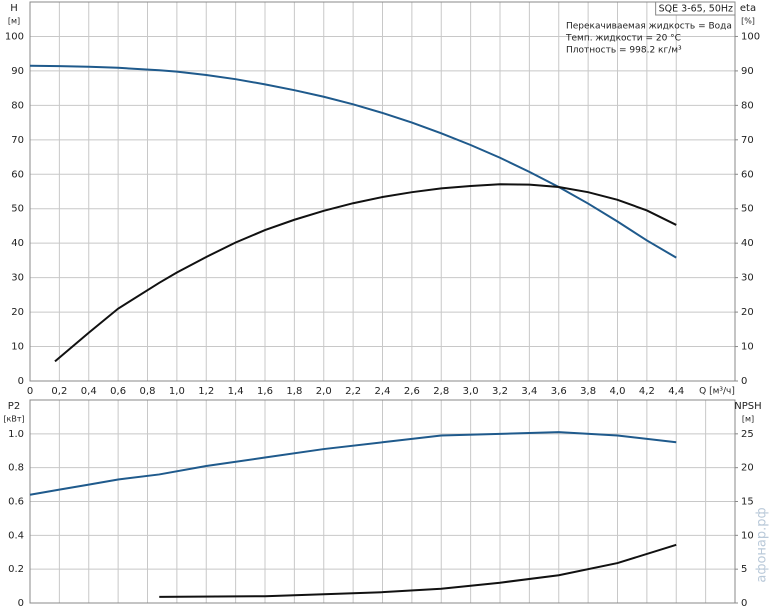 Image resolution: width=774 pixels, height=611 pixels. Describe the element at coordinates (324, 391) in the screenshot. I see `x-tick-label: 2,0` at that location.